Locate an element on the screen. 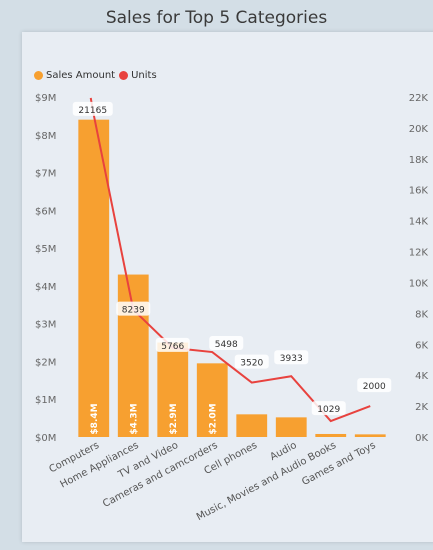 The image size is (433, 550). line-data-label: 3520 is located at coordinates (251, 364).